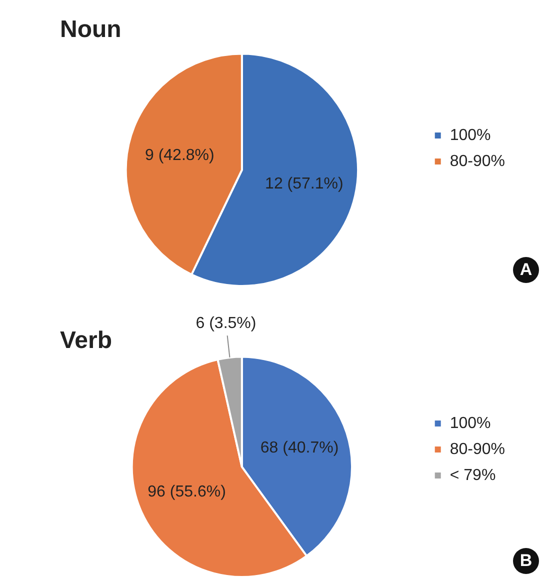  I want to click on text: A, so click(526, 270).